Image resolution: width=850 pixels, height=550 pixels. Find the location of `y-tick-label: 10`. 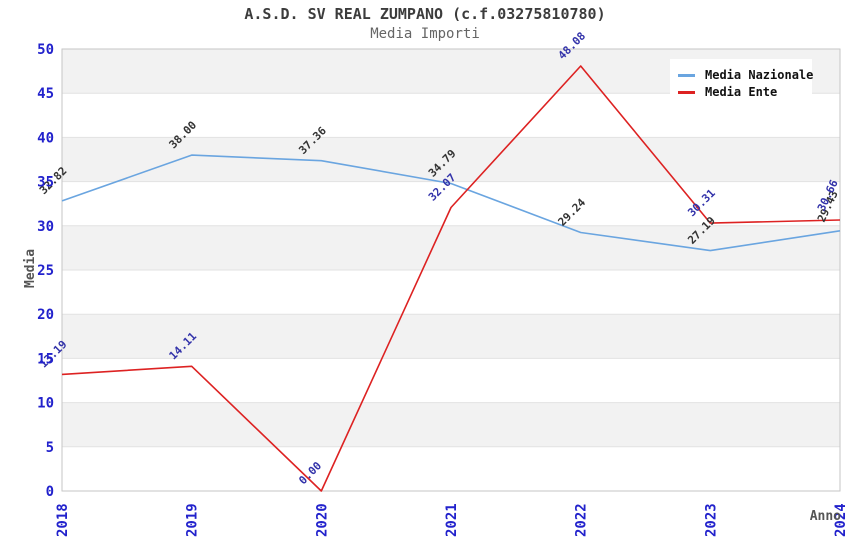

y-tick-label: 10 is located at coordinates (45, 404).